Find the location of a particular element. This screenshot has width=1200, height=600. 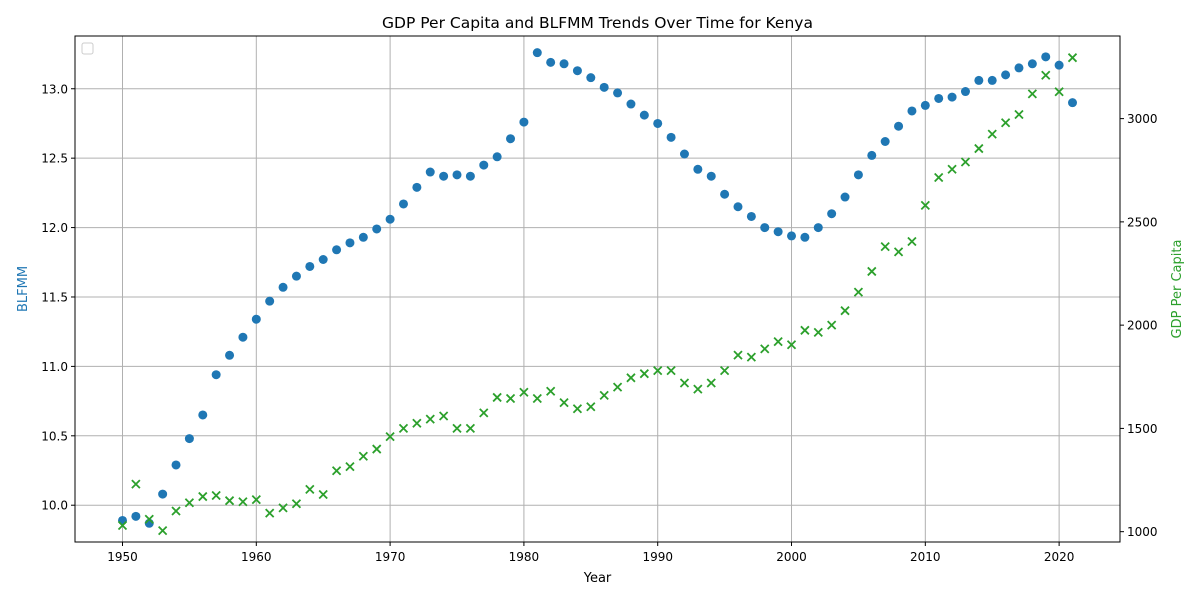

legend-box is located at coordinates (87, 48).